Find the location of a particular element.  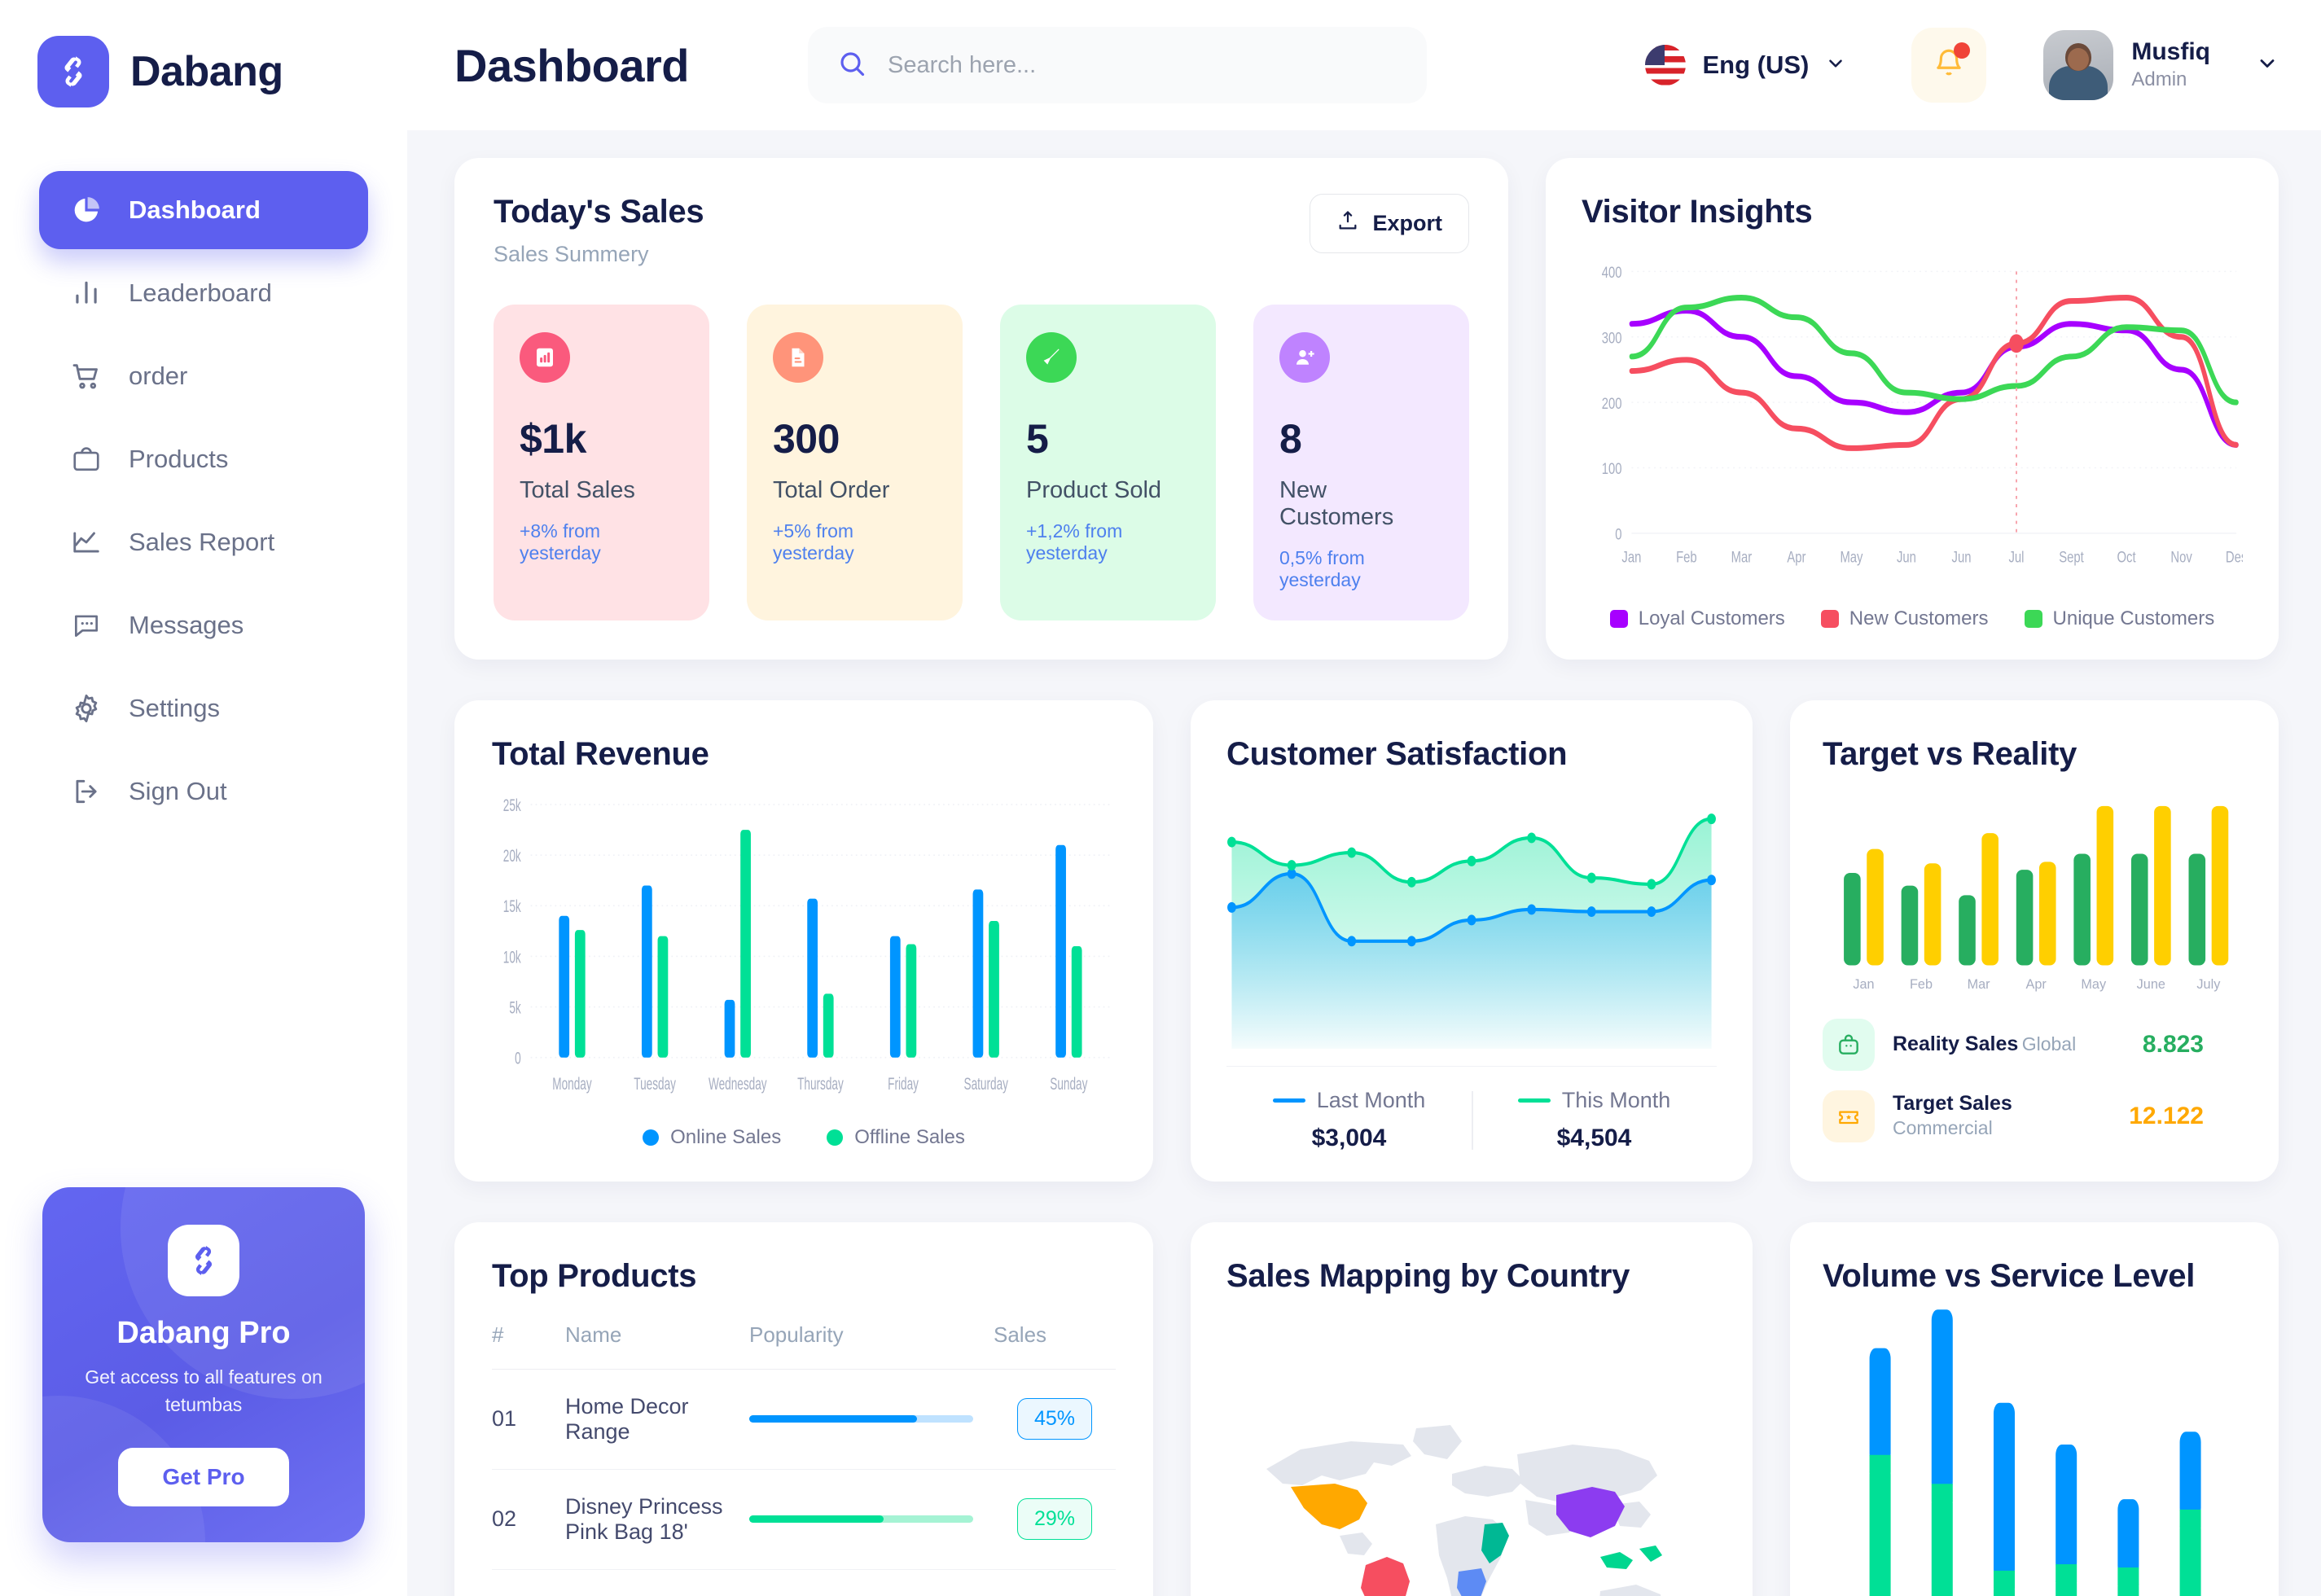

export-button: Export is located at coordinates (1389, 223).